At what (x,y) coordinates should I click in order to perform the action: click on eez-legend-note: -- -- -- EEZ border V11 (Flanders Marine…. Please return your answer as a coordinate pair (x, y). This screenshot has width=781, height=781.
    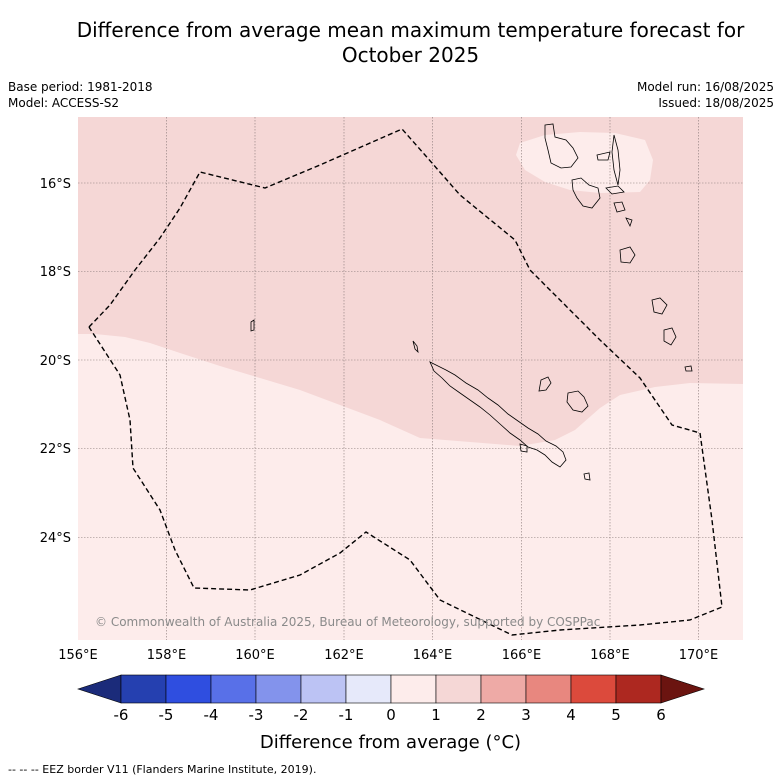
    Looking at the image, I should click on (162, 769).